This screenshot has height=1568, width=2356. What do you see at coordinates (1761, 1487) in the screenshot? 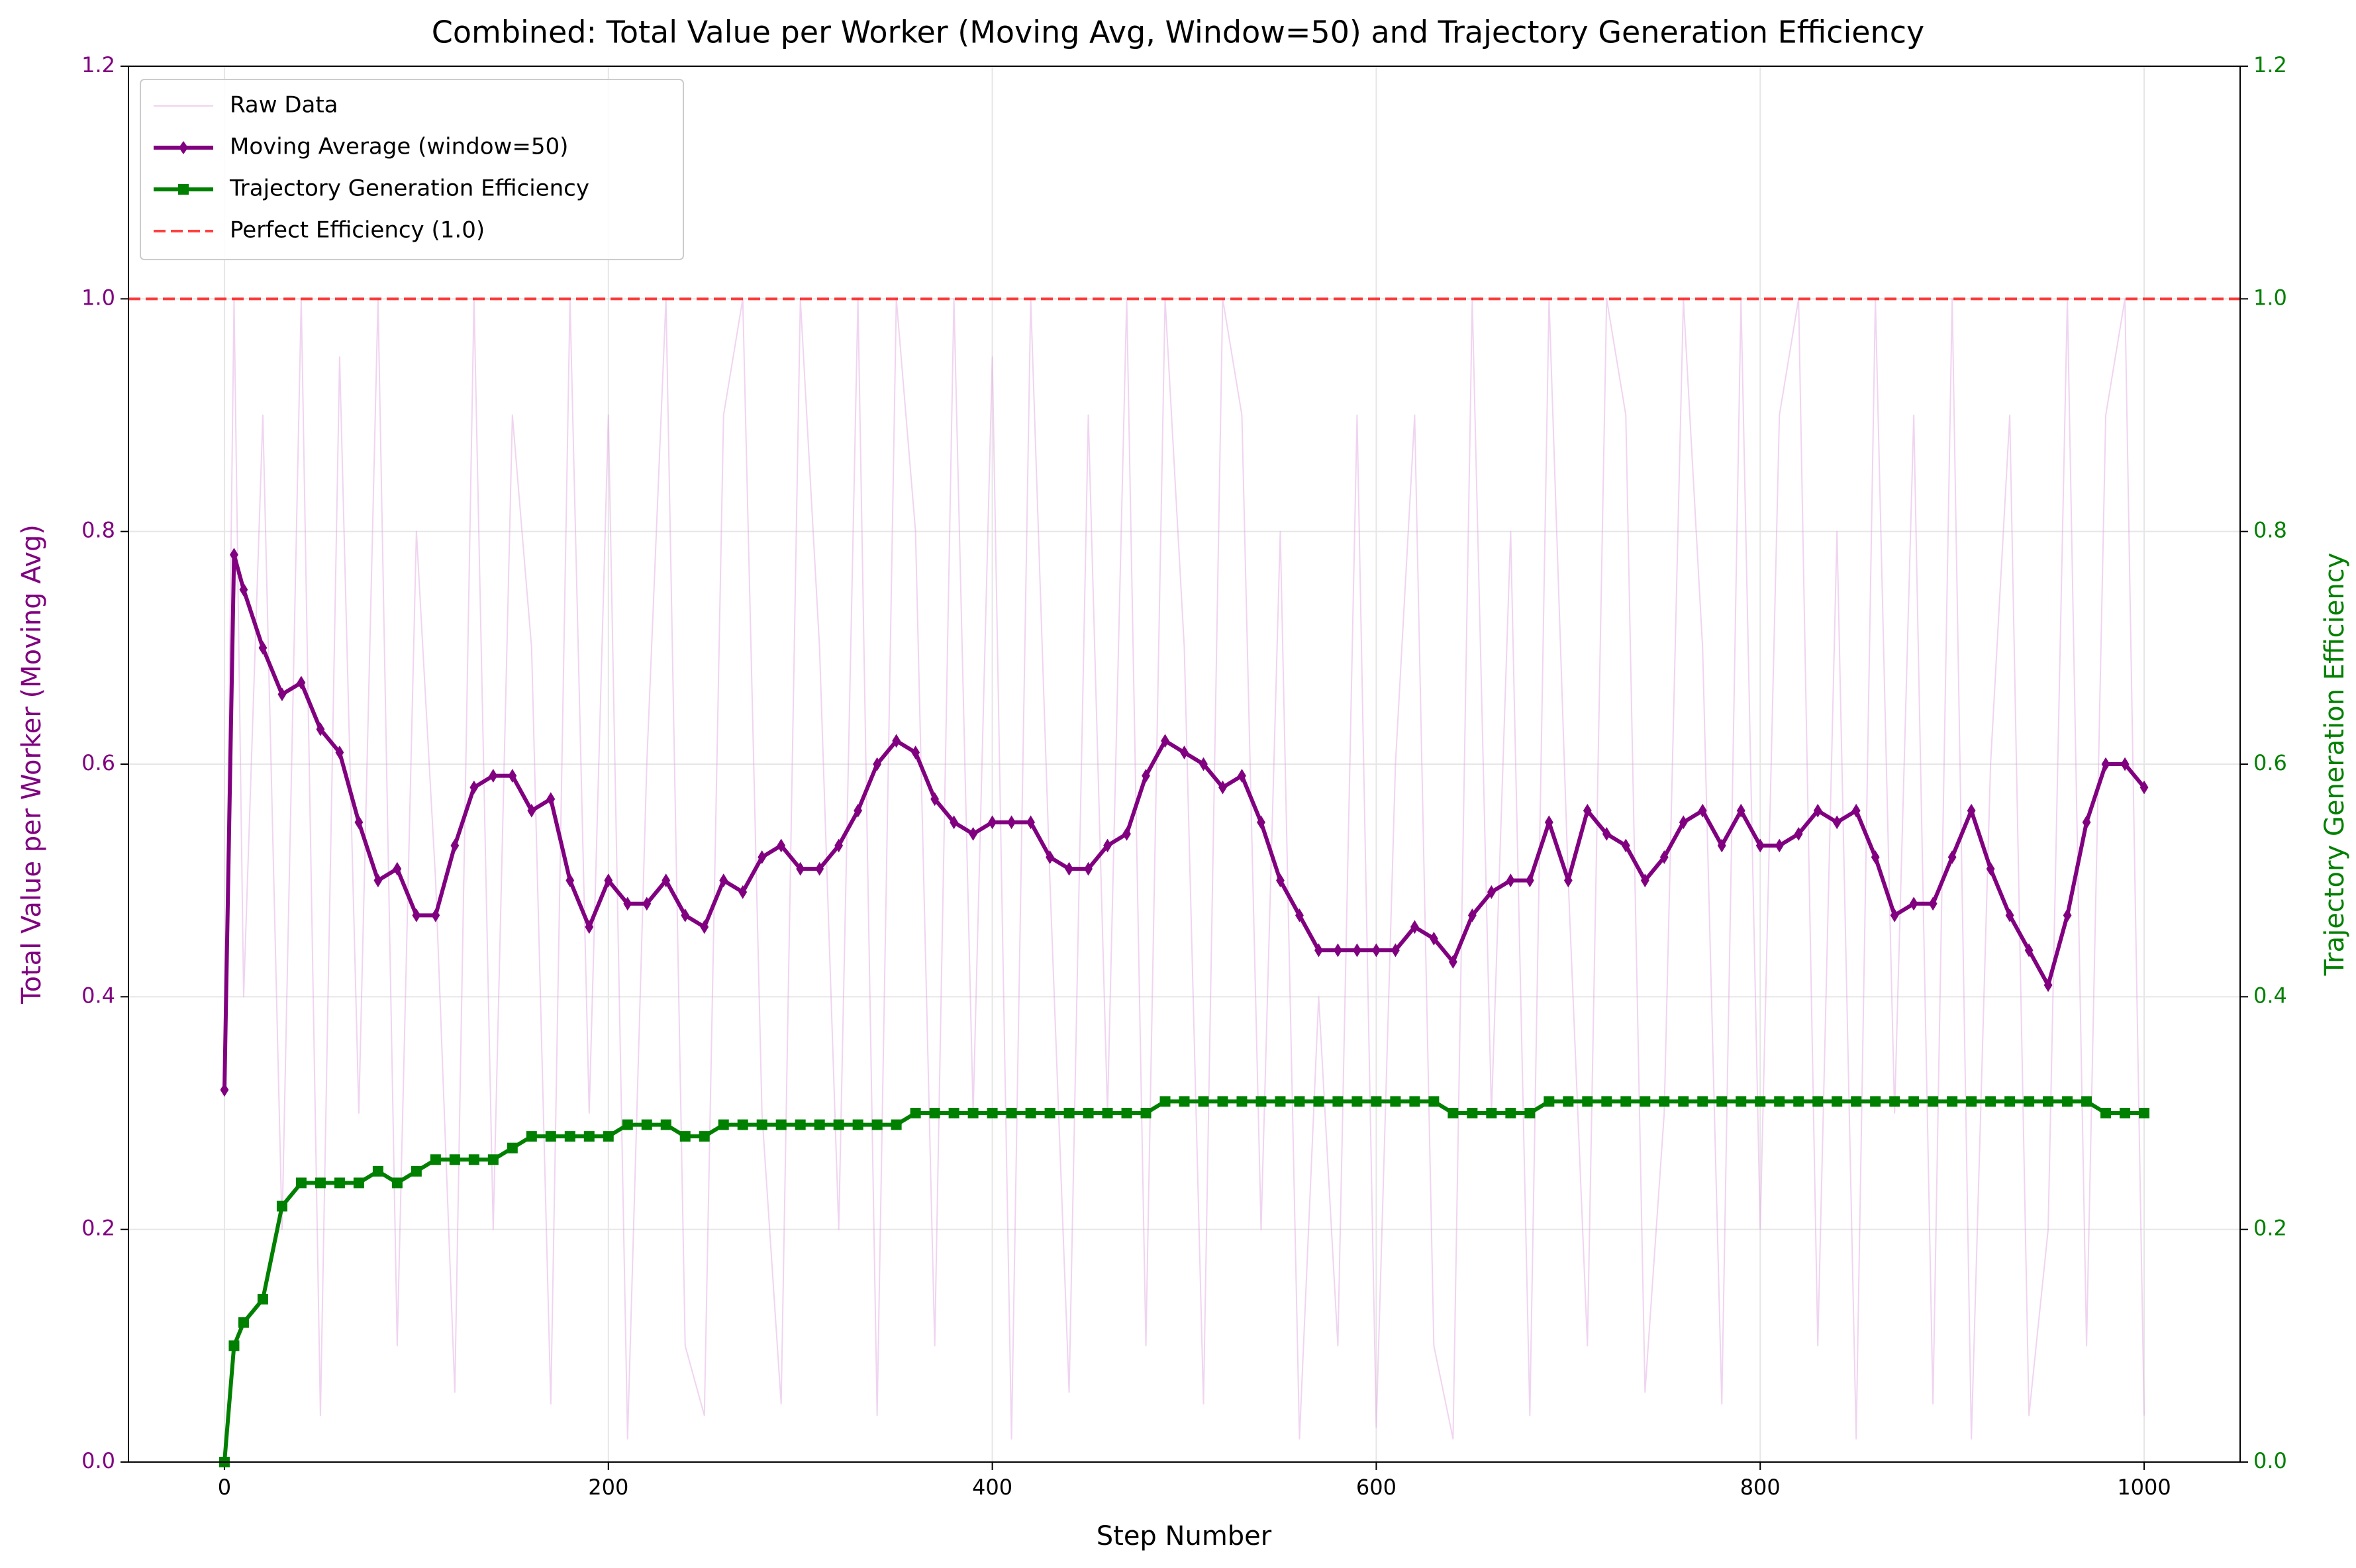
I see `x-tick-label: 800` at bounding box center [1761, 1487].